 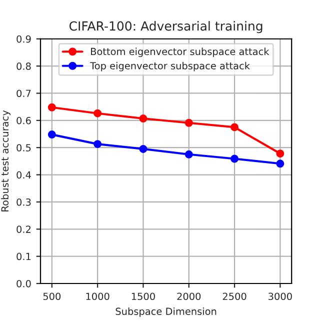 I want to click on y-tick-label: 0.0, so click(x=23, y=284).